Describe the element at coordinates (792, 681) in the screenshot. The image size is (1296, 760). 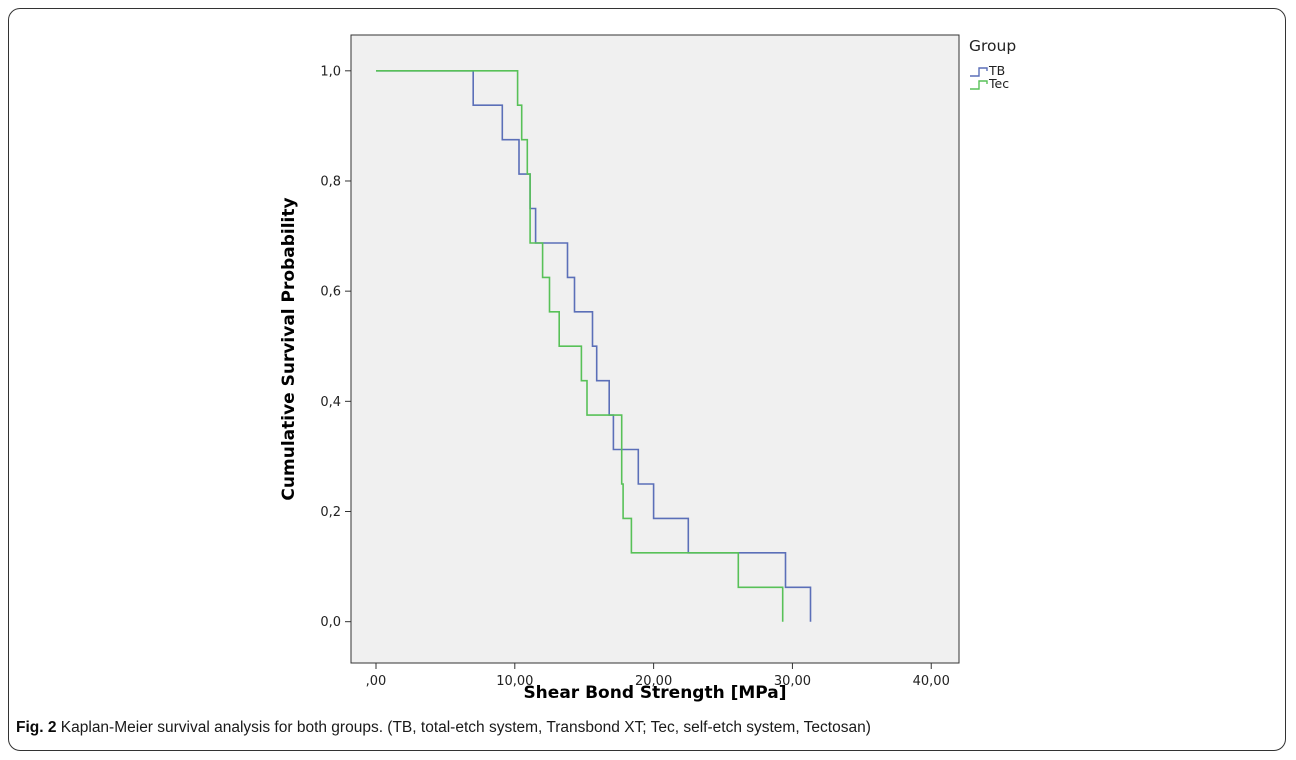
I see `x-tick-label: 30,00` at that location.